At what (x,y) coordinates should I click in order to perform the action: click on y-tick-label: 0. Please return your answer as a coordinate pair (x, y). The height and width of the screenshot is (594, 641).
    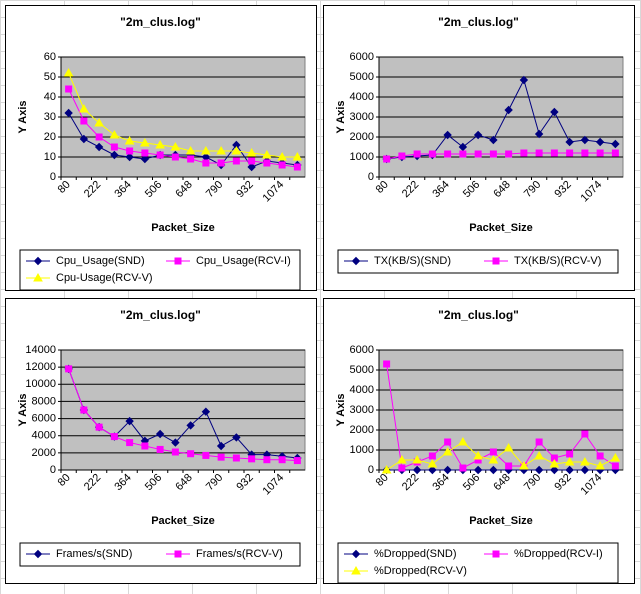
    Looking at the image, I should click on (371, 470).